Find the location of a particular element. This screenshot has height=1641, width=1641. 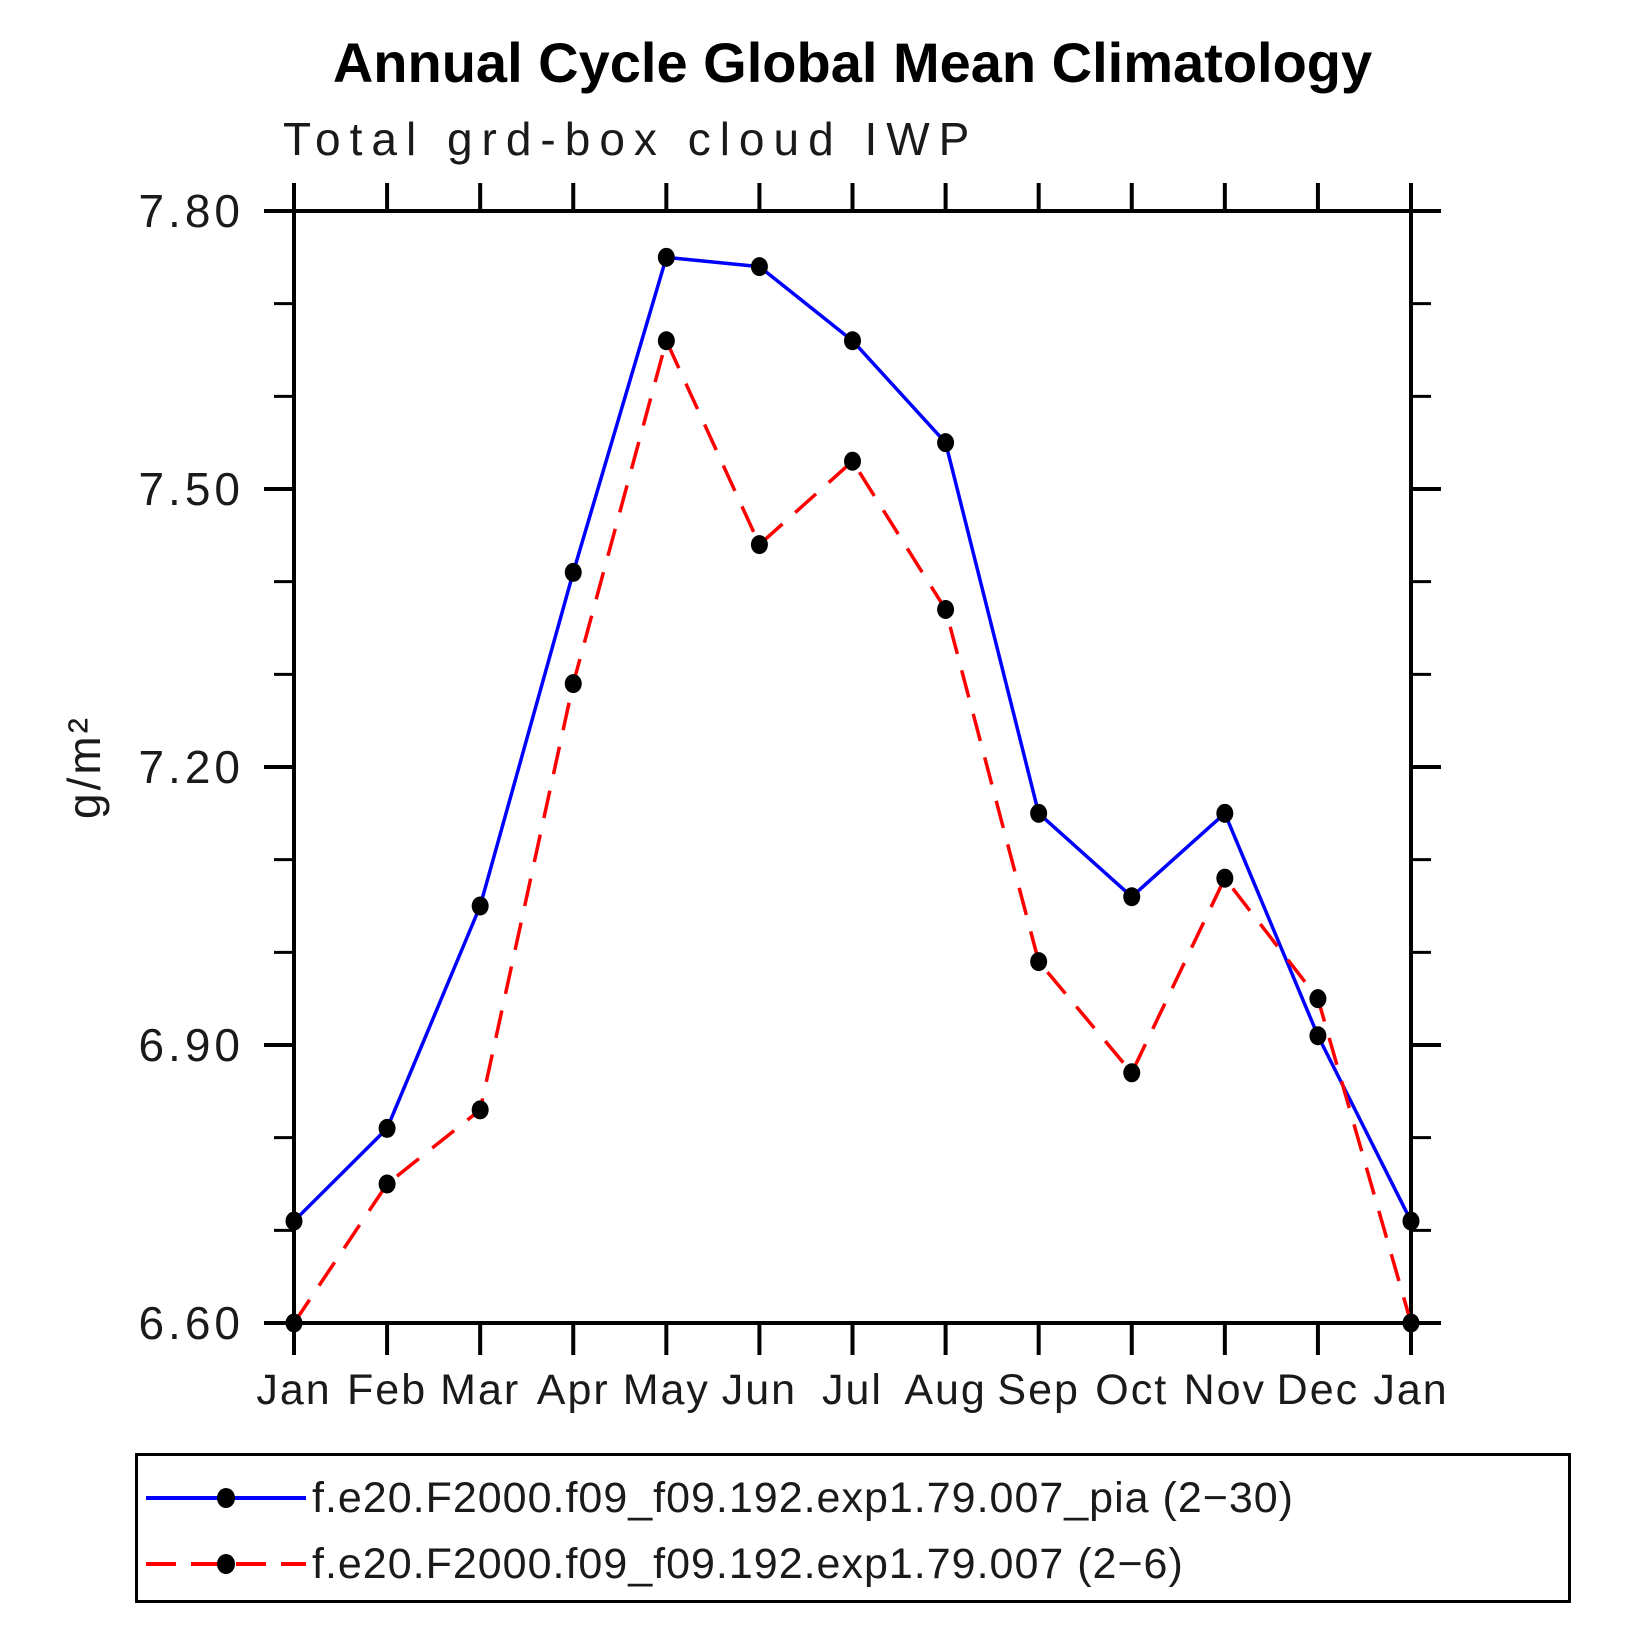

y-axis-label: g/m² is located at coordinates (84, 767).